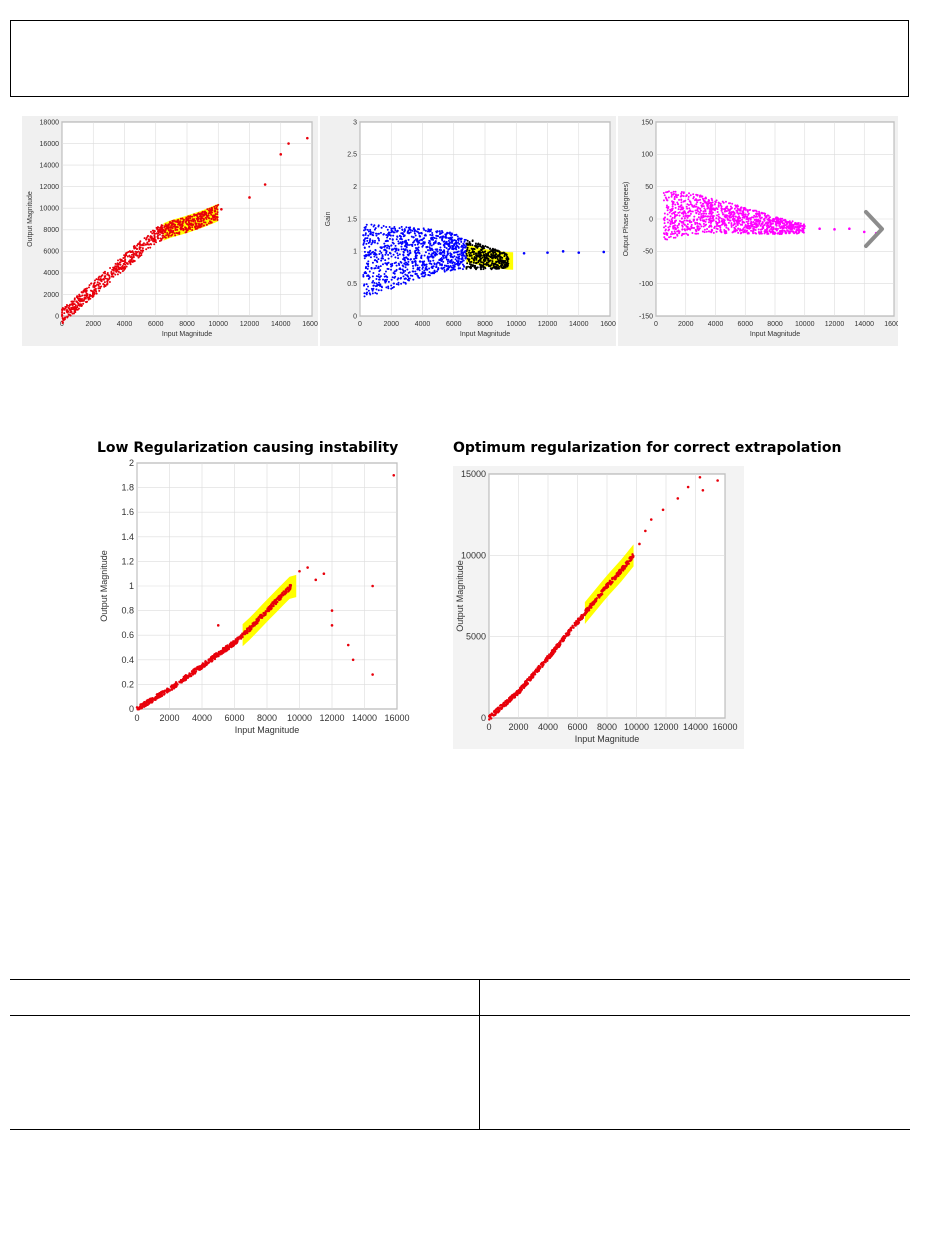  Describe the element at coordinates (694, 1072) in the screenshot. I see `table-cell` at that location.